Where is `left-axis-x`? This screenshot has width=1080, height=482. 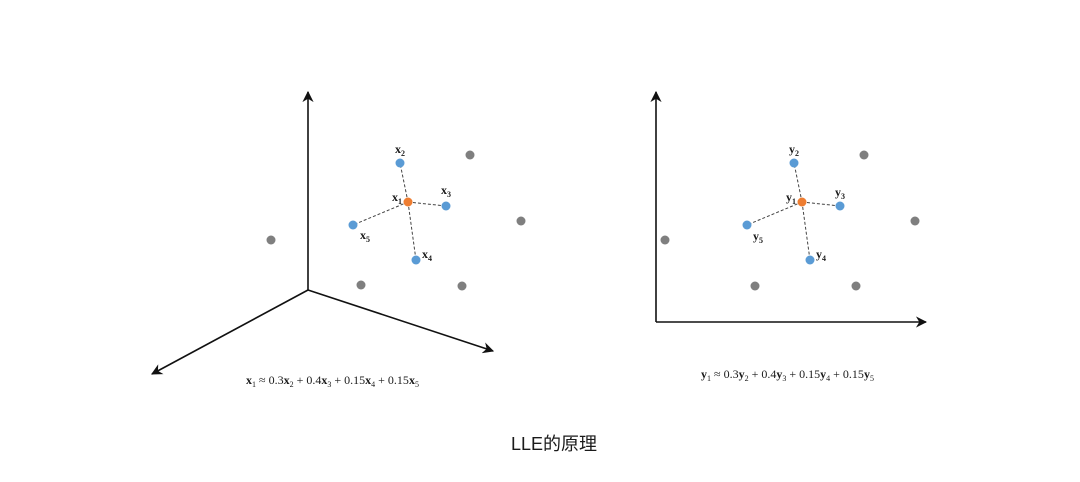 left-axis-x is located at coordinates (230, 332).